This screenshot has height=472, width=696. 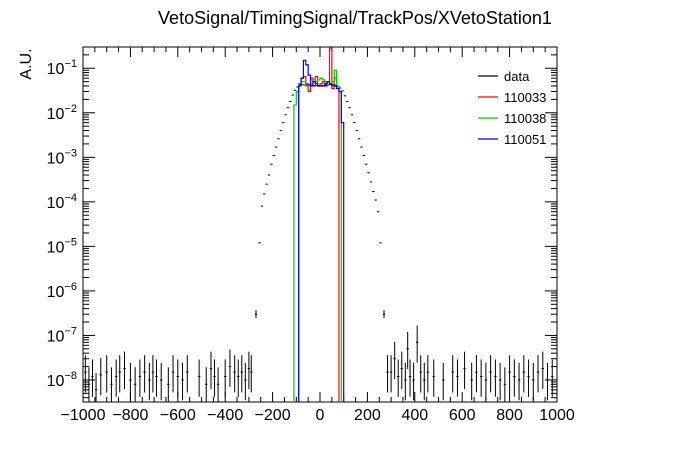 I want to click on x-tick-label: 800, so click(x=509, y=415).